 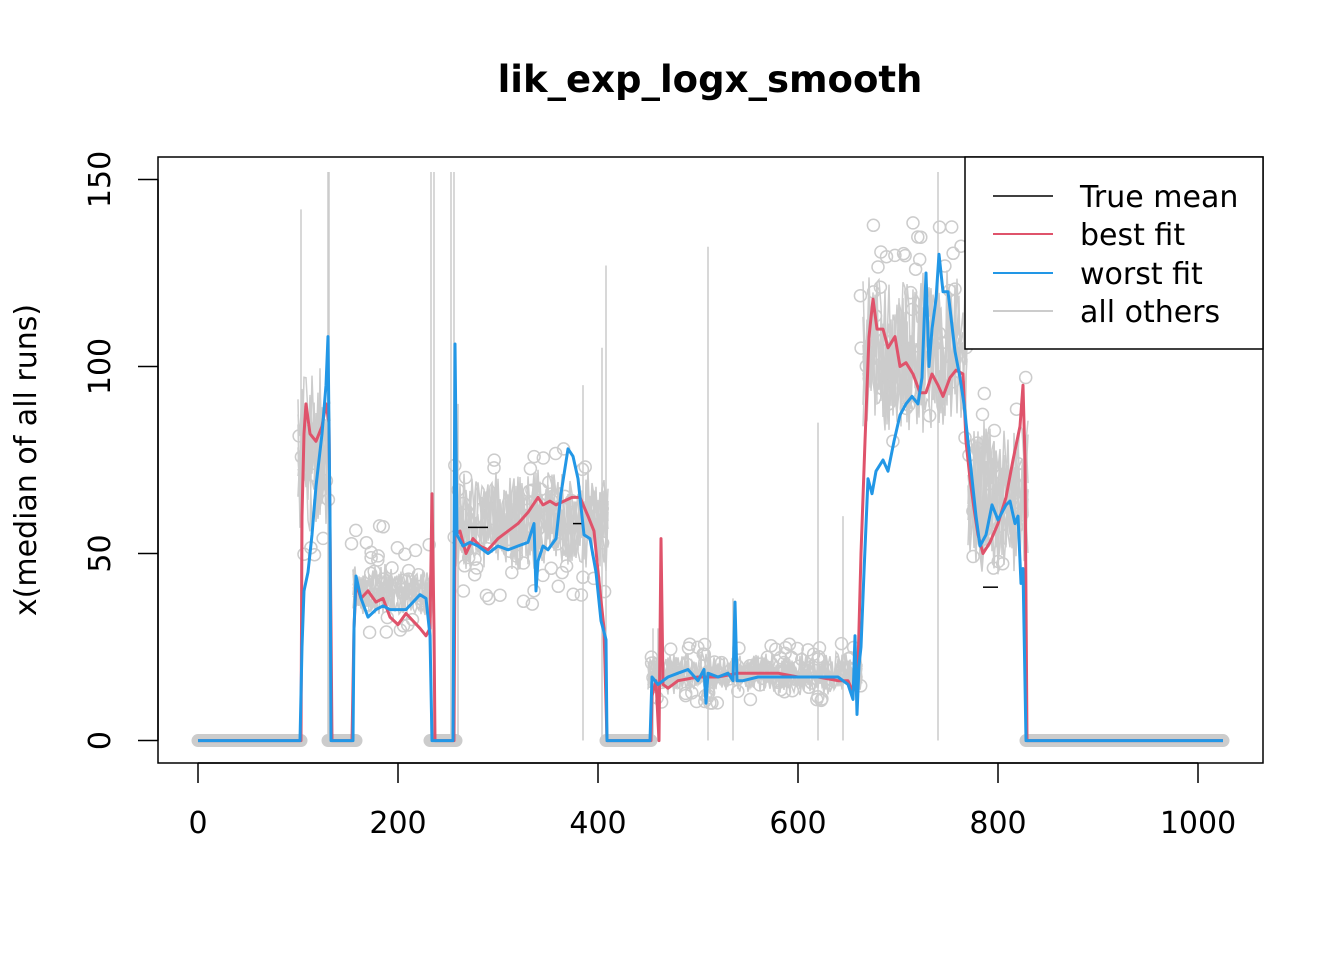 I want to click on x-tick-label: 1000, so click(x=1198, y=823).